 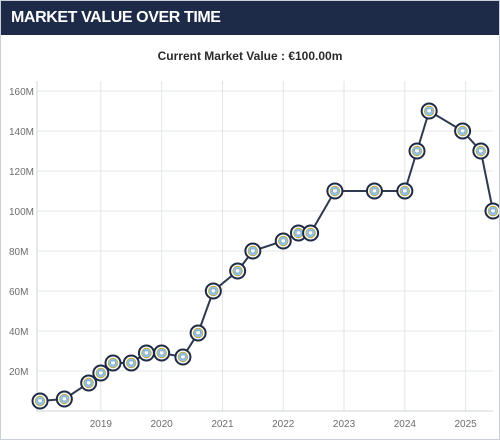 I want to click on current-market-value: Current Market Value : €100.00m, so click(x=250, y=56).